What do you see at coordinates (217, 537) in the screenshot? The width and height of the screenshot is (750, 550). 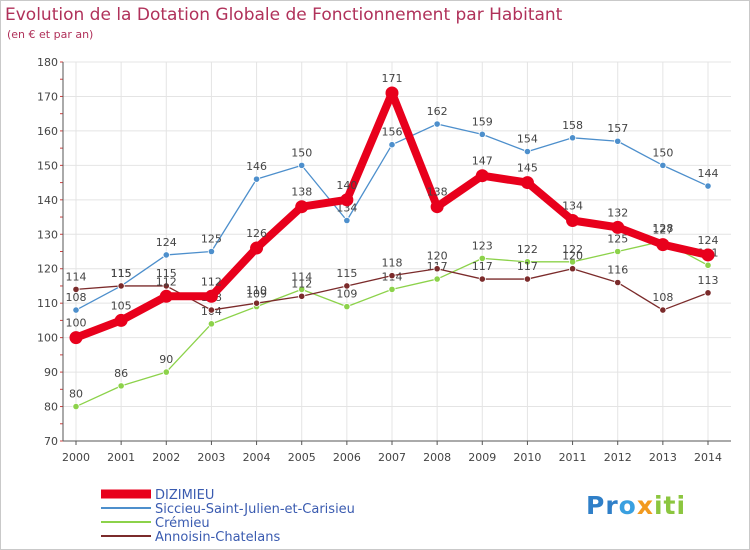 I see `legend-label: Annoisin-Chatelans` at bounding box center [217, 537].